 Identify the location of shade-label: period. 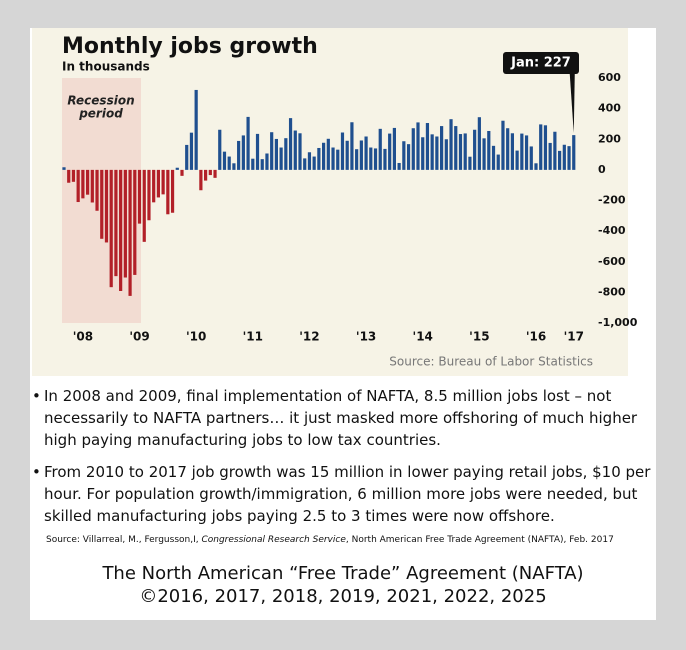
(100, 114).